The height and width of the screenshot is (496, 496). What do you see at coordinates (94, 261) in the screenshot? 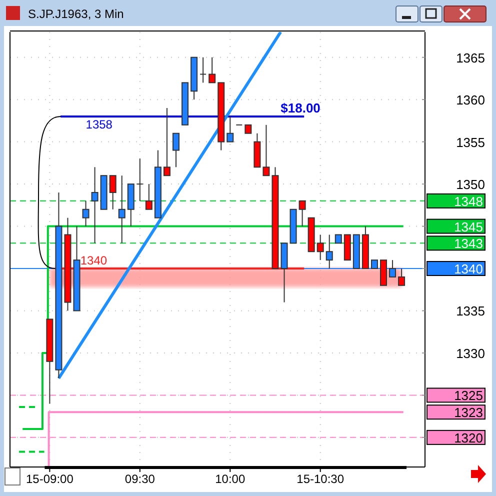
I see `annotation: 1340` at bounding box center [94, 261].